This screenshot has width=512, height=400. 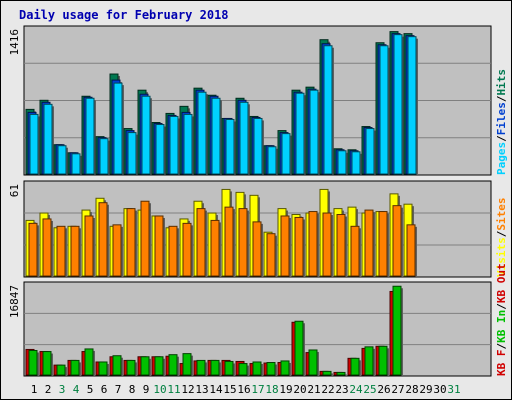 I want to click on x-tick-label: 20, so click(x=299, y=389).